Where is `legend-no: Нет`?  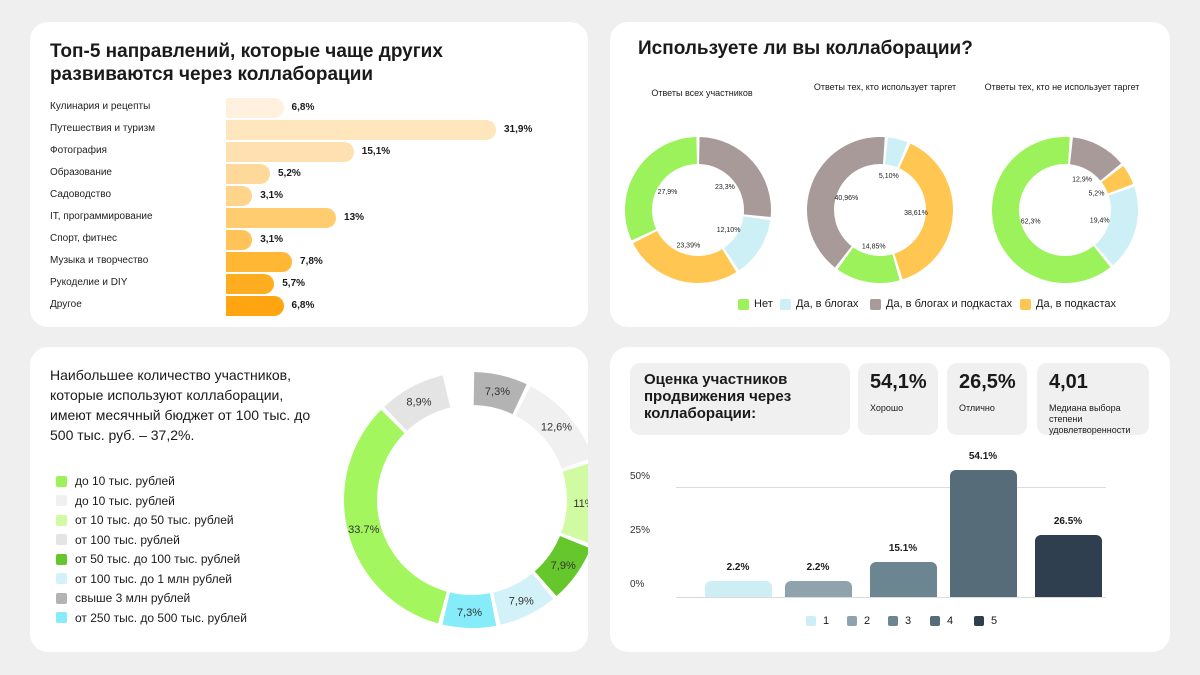 legend-no: Нет is located at coordinates (755, 304).